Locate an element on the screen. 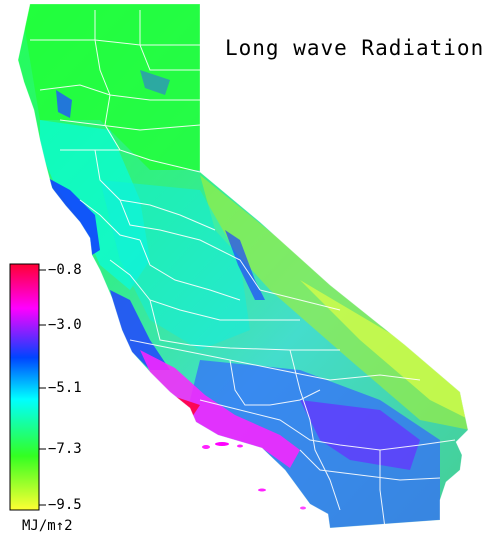 This screenshot has width=500, height=550. channel-islands is located at coordinates (254, 476).